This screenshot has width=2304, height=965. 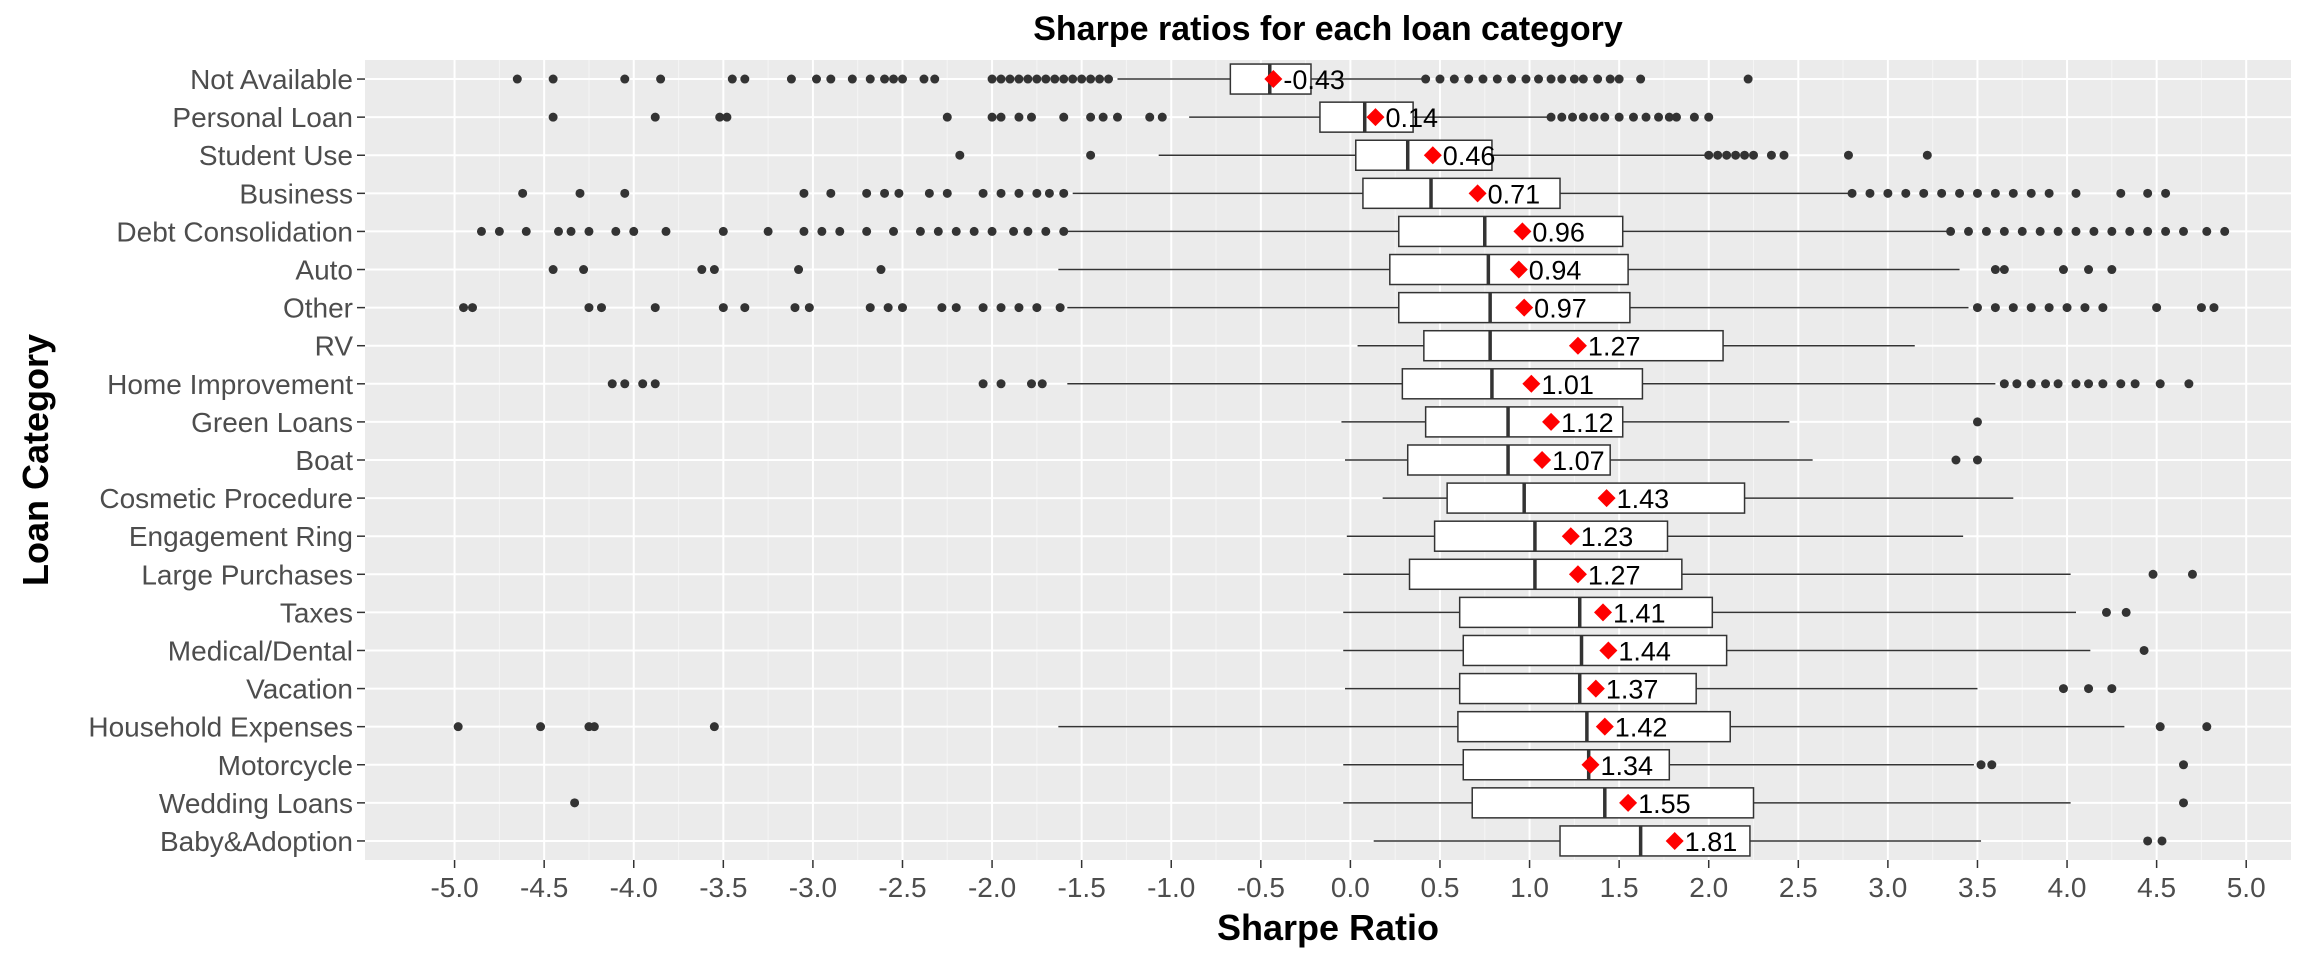 I want to click on y-tick-label: Auto, so click(x=324, y=270).